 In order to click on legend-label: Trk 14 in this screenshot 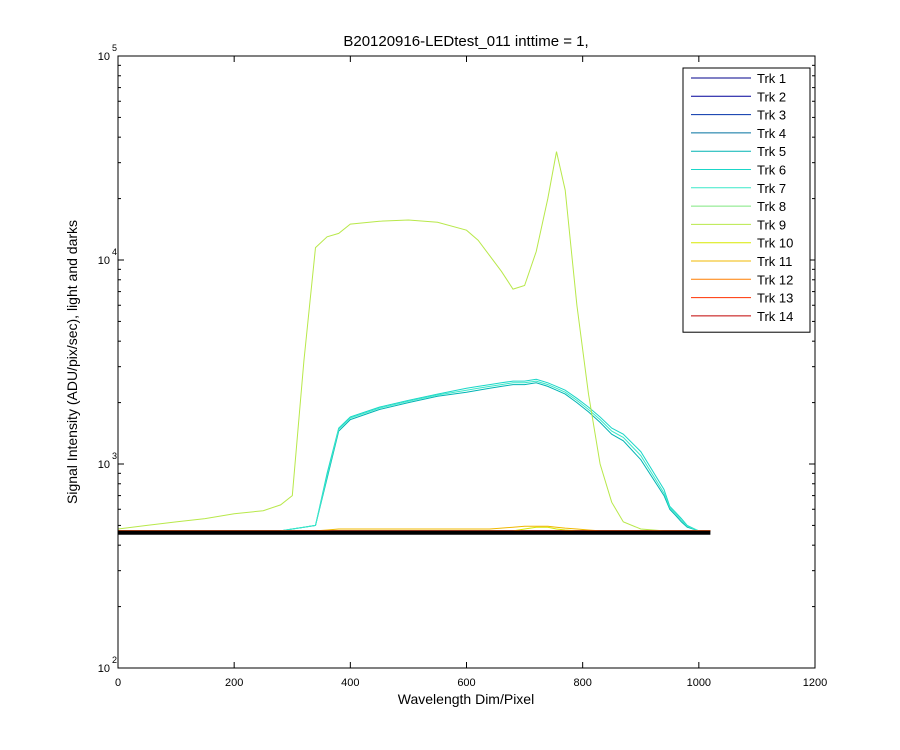, I will do `click(775, 316)`.